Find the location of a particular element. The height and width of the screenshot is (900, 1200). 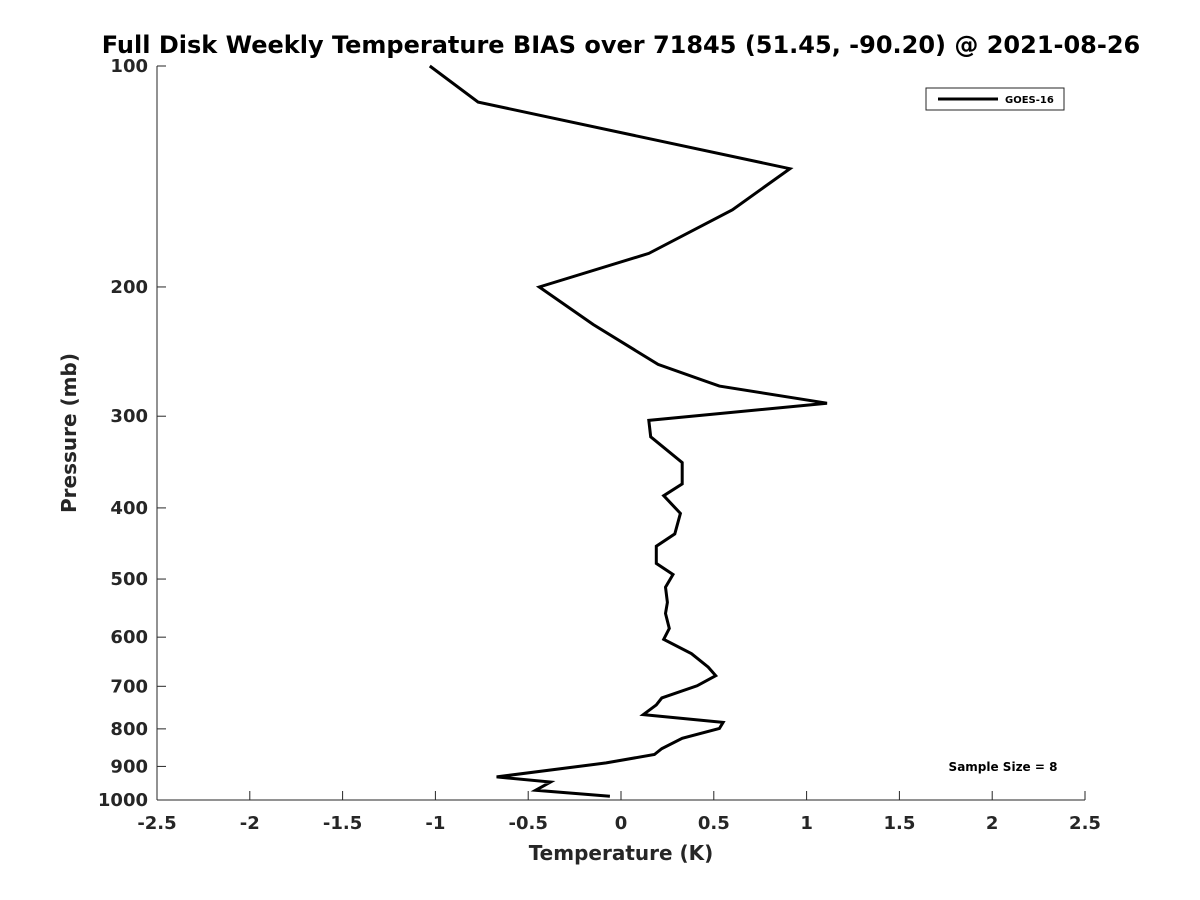

y-tick-label: 300 is located at coordinates (129, 416).